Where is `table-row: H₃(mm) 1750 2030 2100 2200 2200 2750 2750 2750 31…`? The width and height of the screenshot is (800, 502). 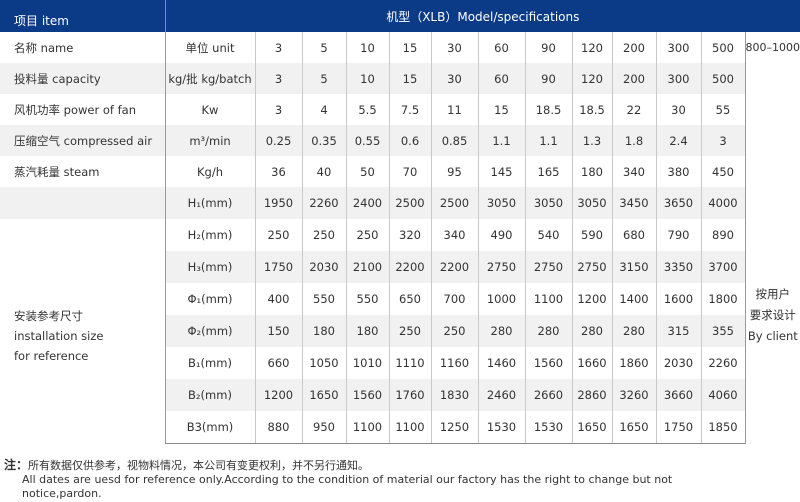
table-row: H₃(mm) 1750 2030 2100 2200 2200 2750 2750 2750 31… is located at coordinates (400, 267).